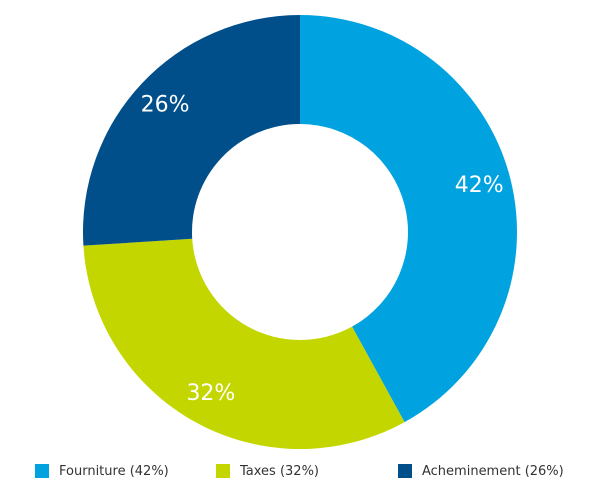  What do you see at coordinates (165, 104) in the screenshot?
I see `slice-label-acheminement: 26%` at bounding box center [165, 104].